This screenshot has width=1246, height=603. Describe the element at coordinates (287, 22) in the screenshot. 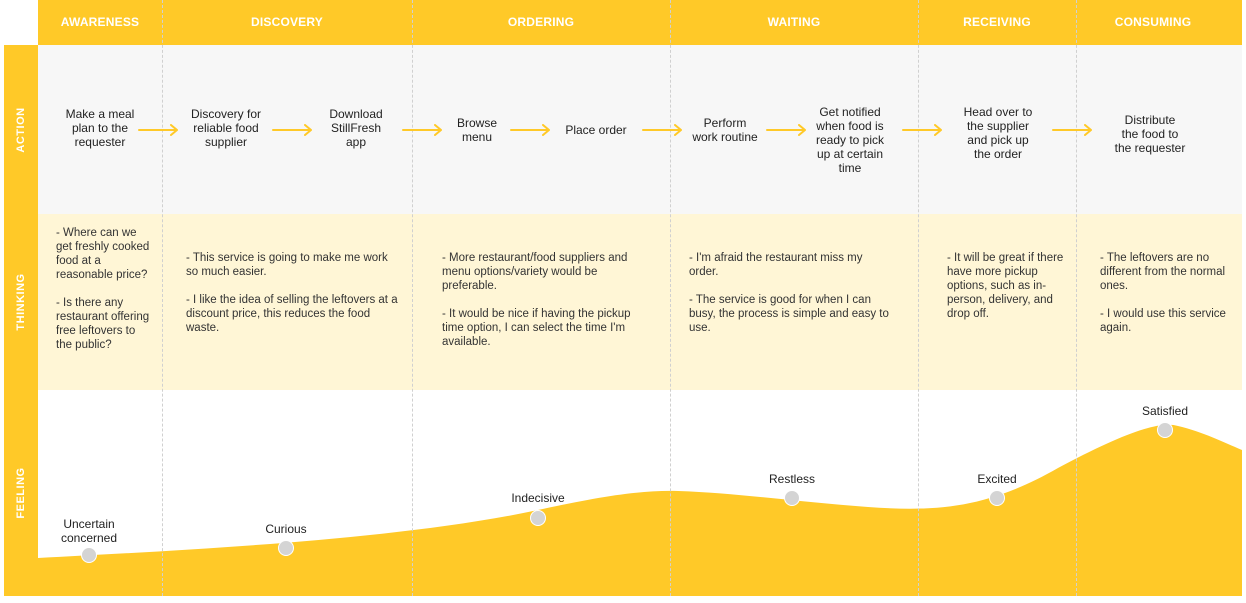

I see `stage-discovery: DISCOVERY` at that location.